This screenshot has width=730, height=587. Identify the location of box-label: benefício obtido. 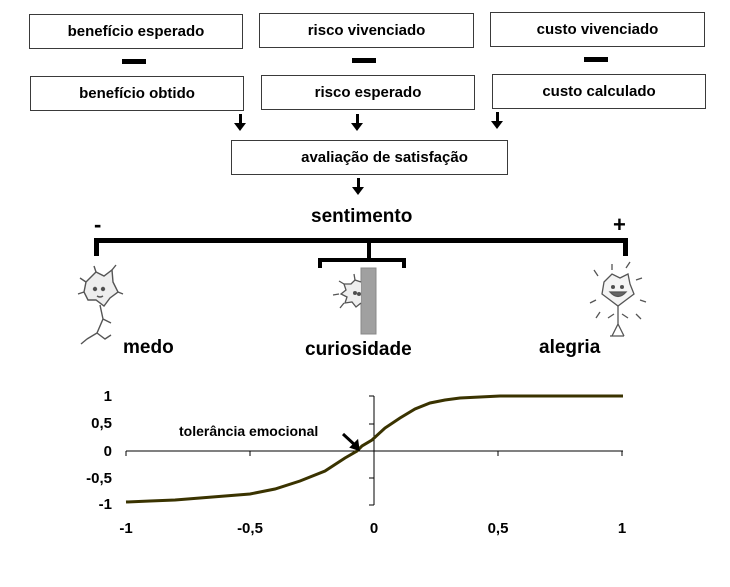
(137, 93).